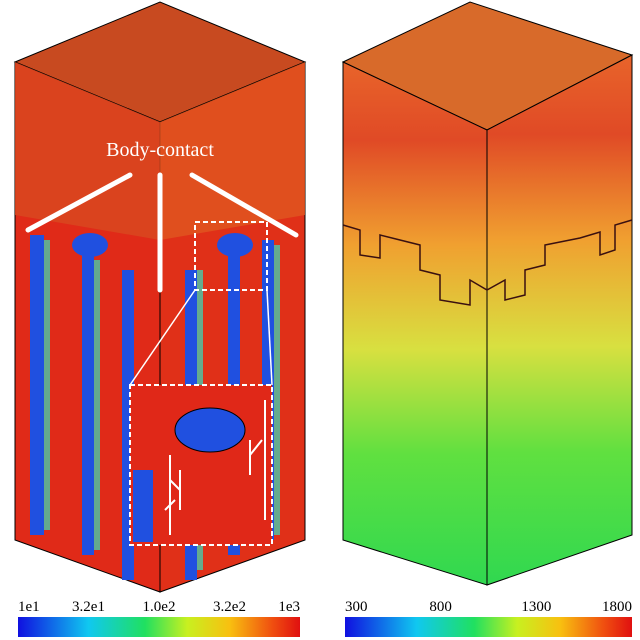 The image size is (640, 640). What do you see at coordinates (229, 607) in the screenshot?
I see `colorbar-label: 3.2e2` at bounding box center [229, 607].